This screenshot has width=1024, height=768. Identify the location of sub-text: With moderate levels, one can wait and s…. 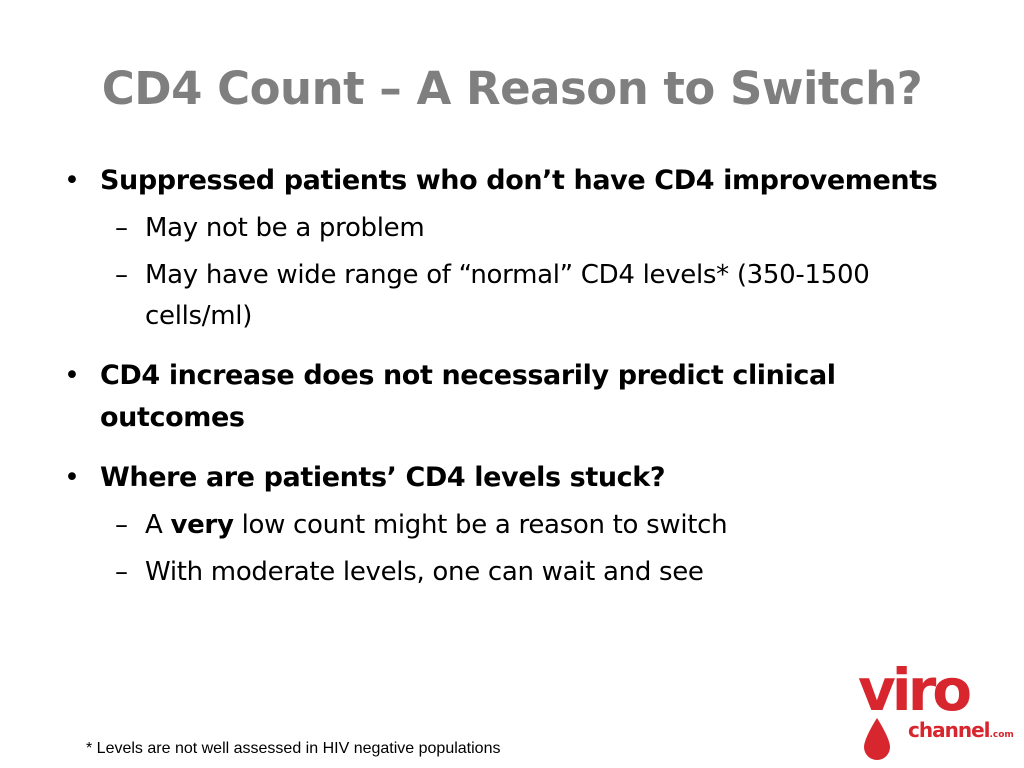
(424, 572).